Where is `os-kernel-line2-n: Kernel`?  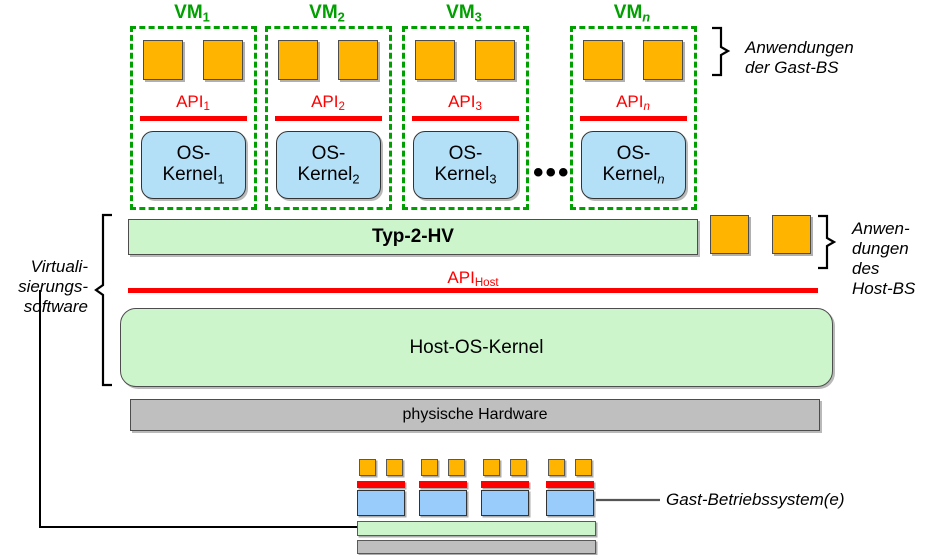
os-kernel-line2-n: Kernel is located at coordinates (630, 175).